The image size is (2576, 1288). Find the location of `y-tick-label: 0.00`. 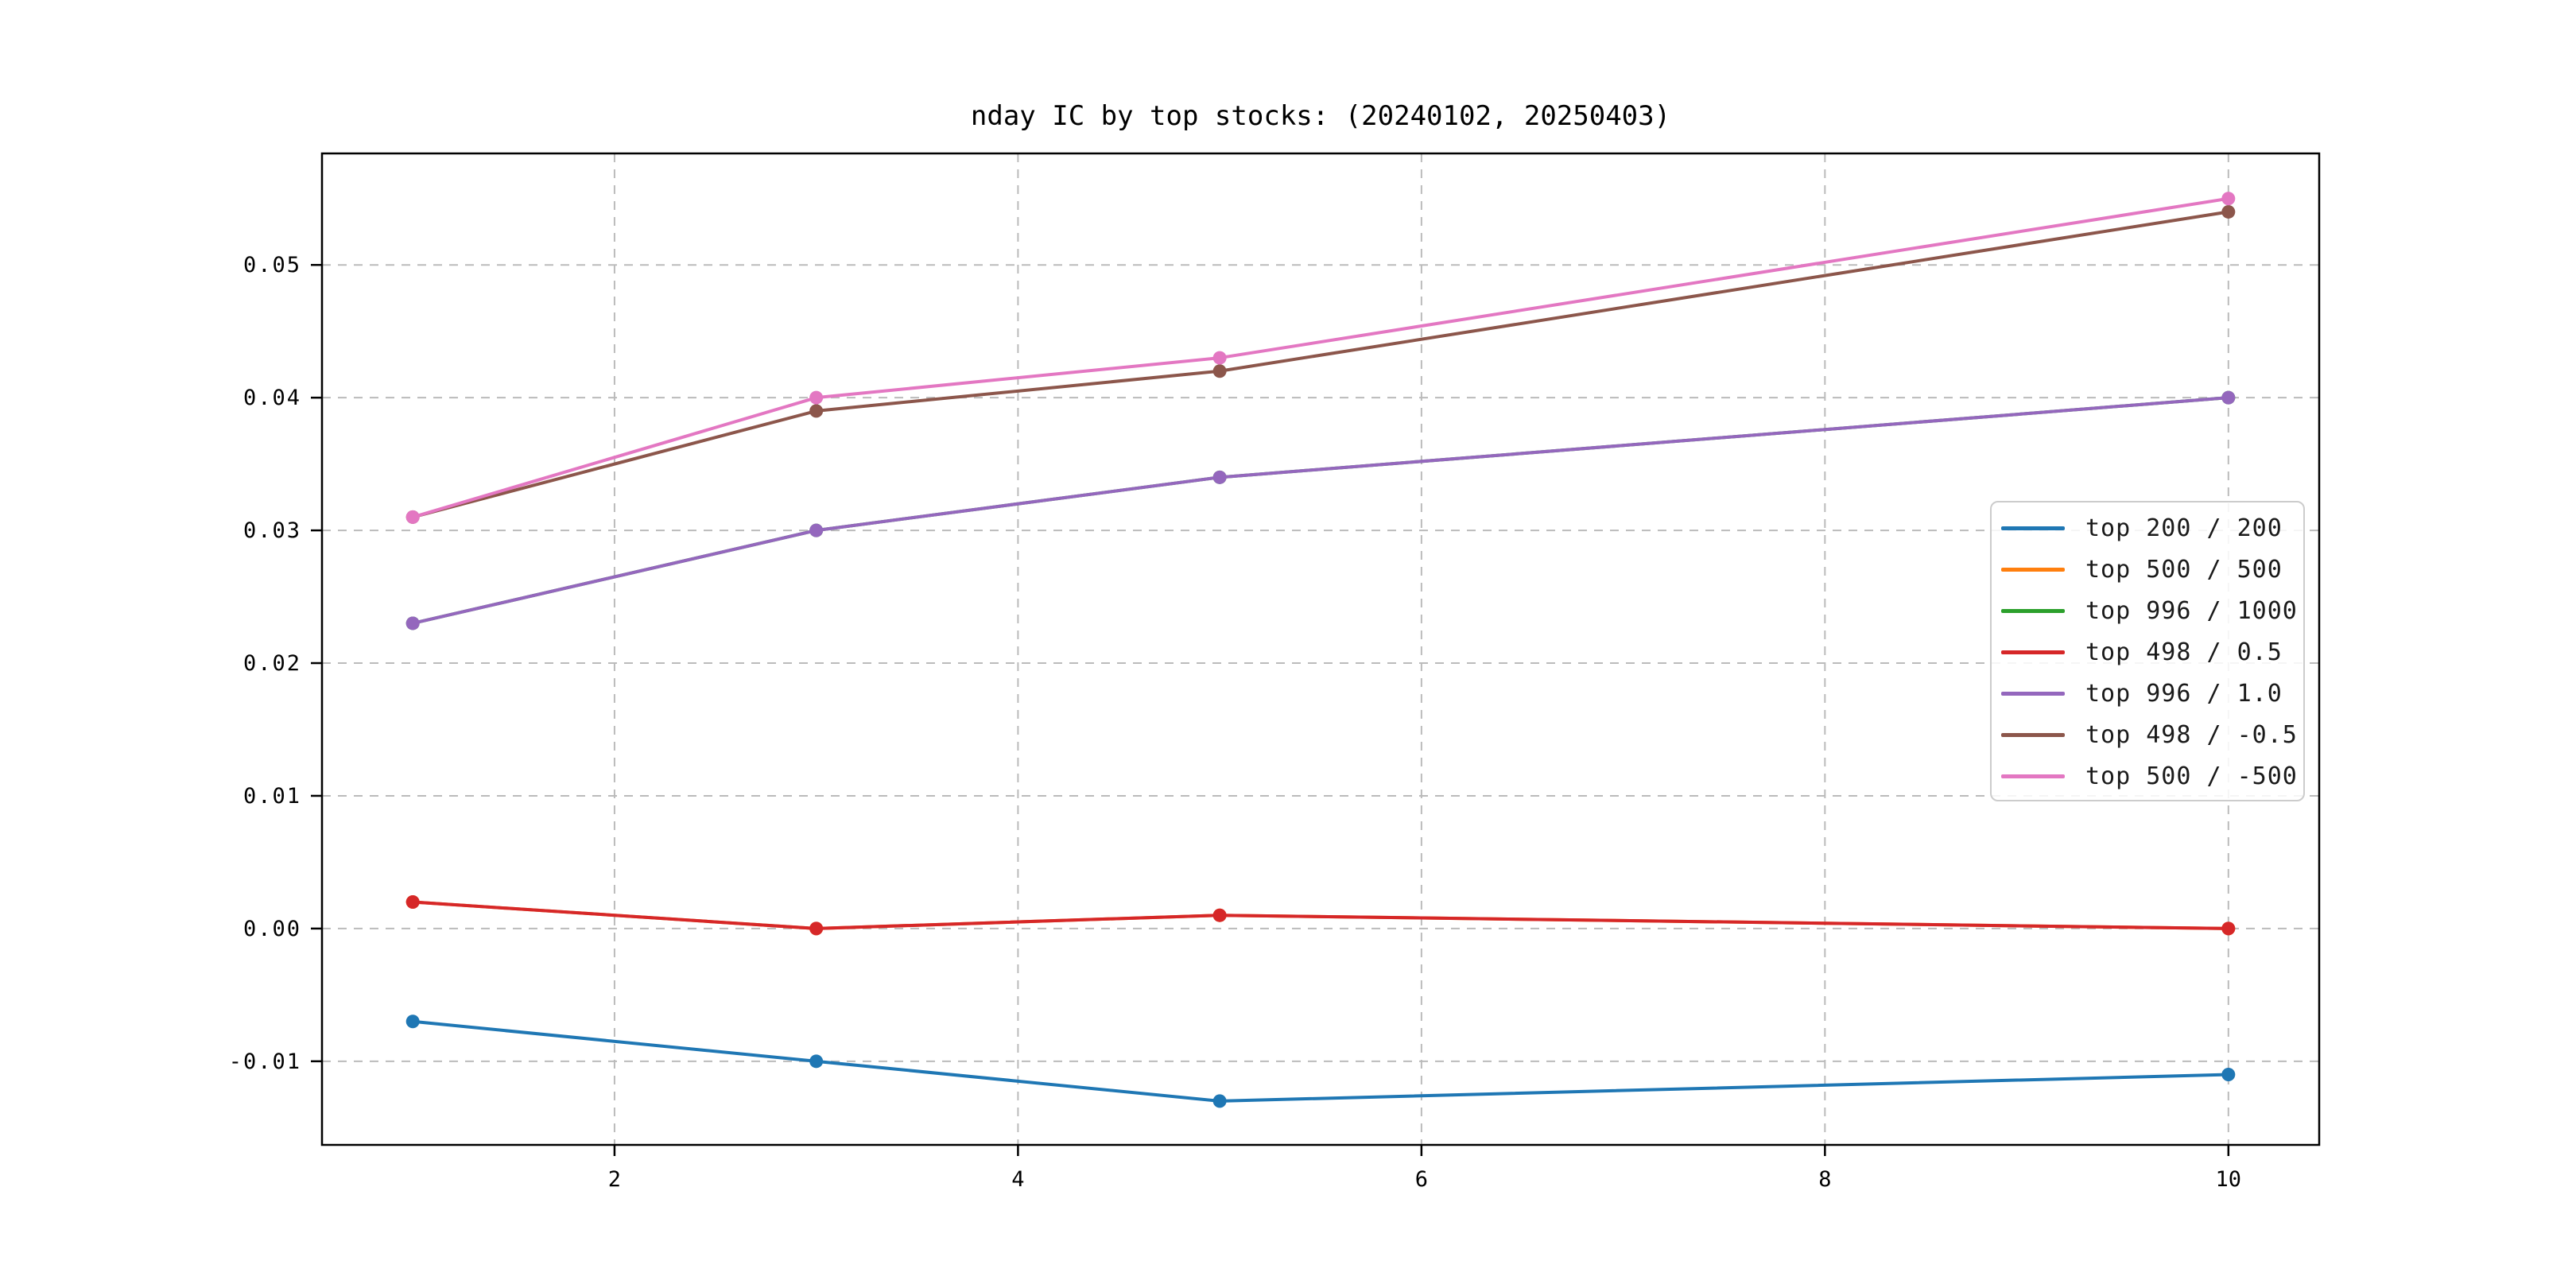

y-tick-label: 0.00 is located at coordinates (272, 929).